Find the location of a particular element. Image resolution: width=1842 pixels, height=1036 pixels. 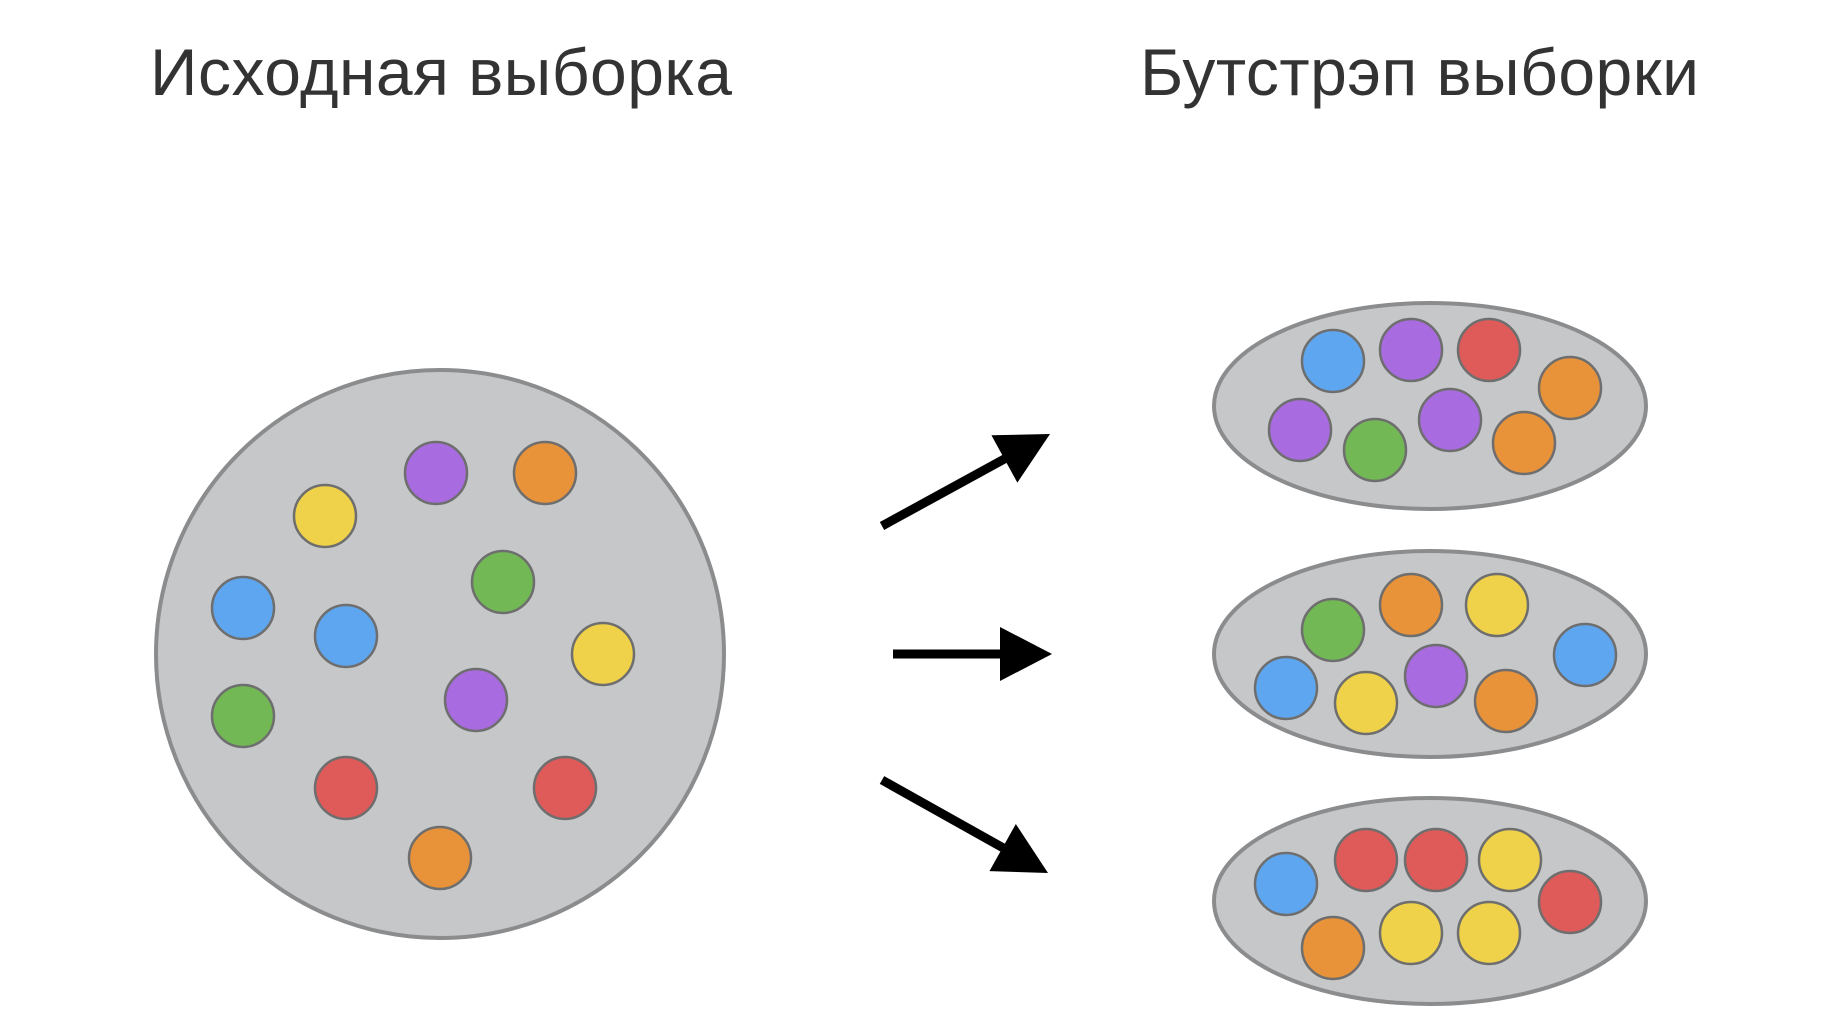

arrows is located at coordinates (965, 653).